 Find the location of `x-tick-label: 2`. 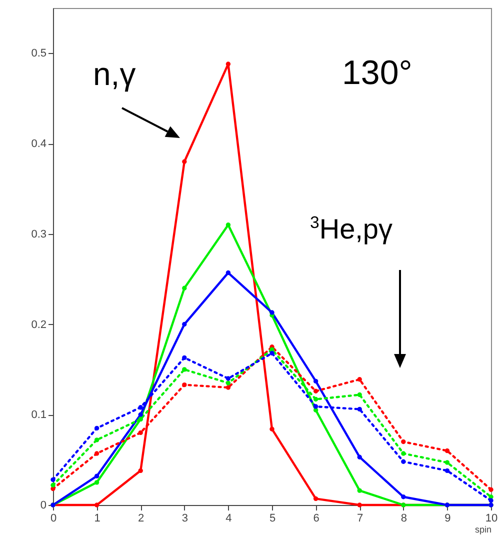

x-tick-label: 2 is located at coordinates (141, 518).